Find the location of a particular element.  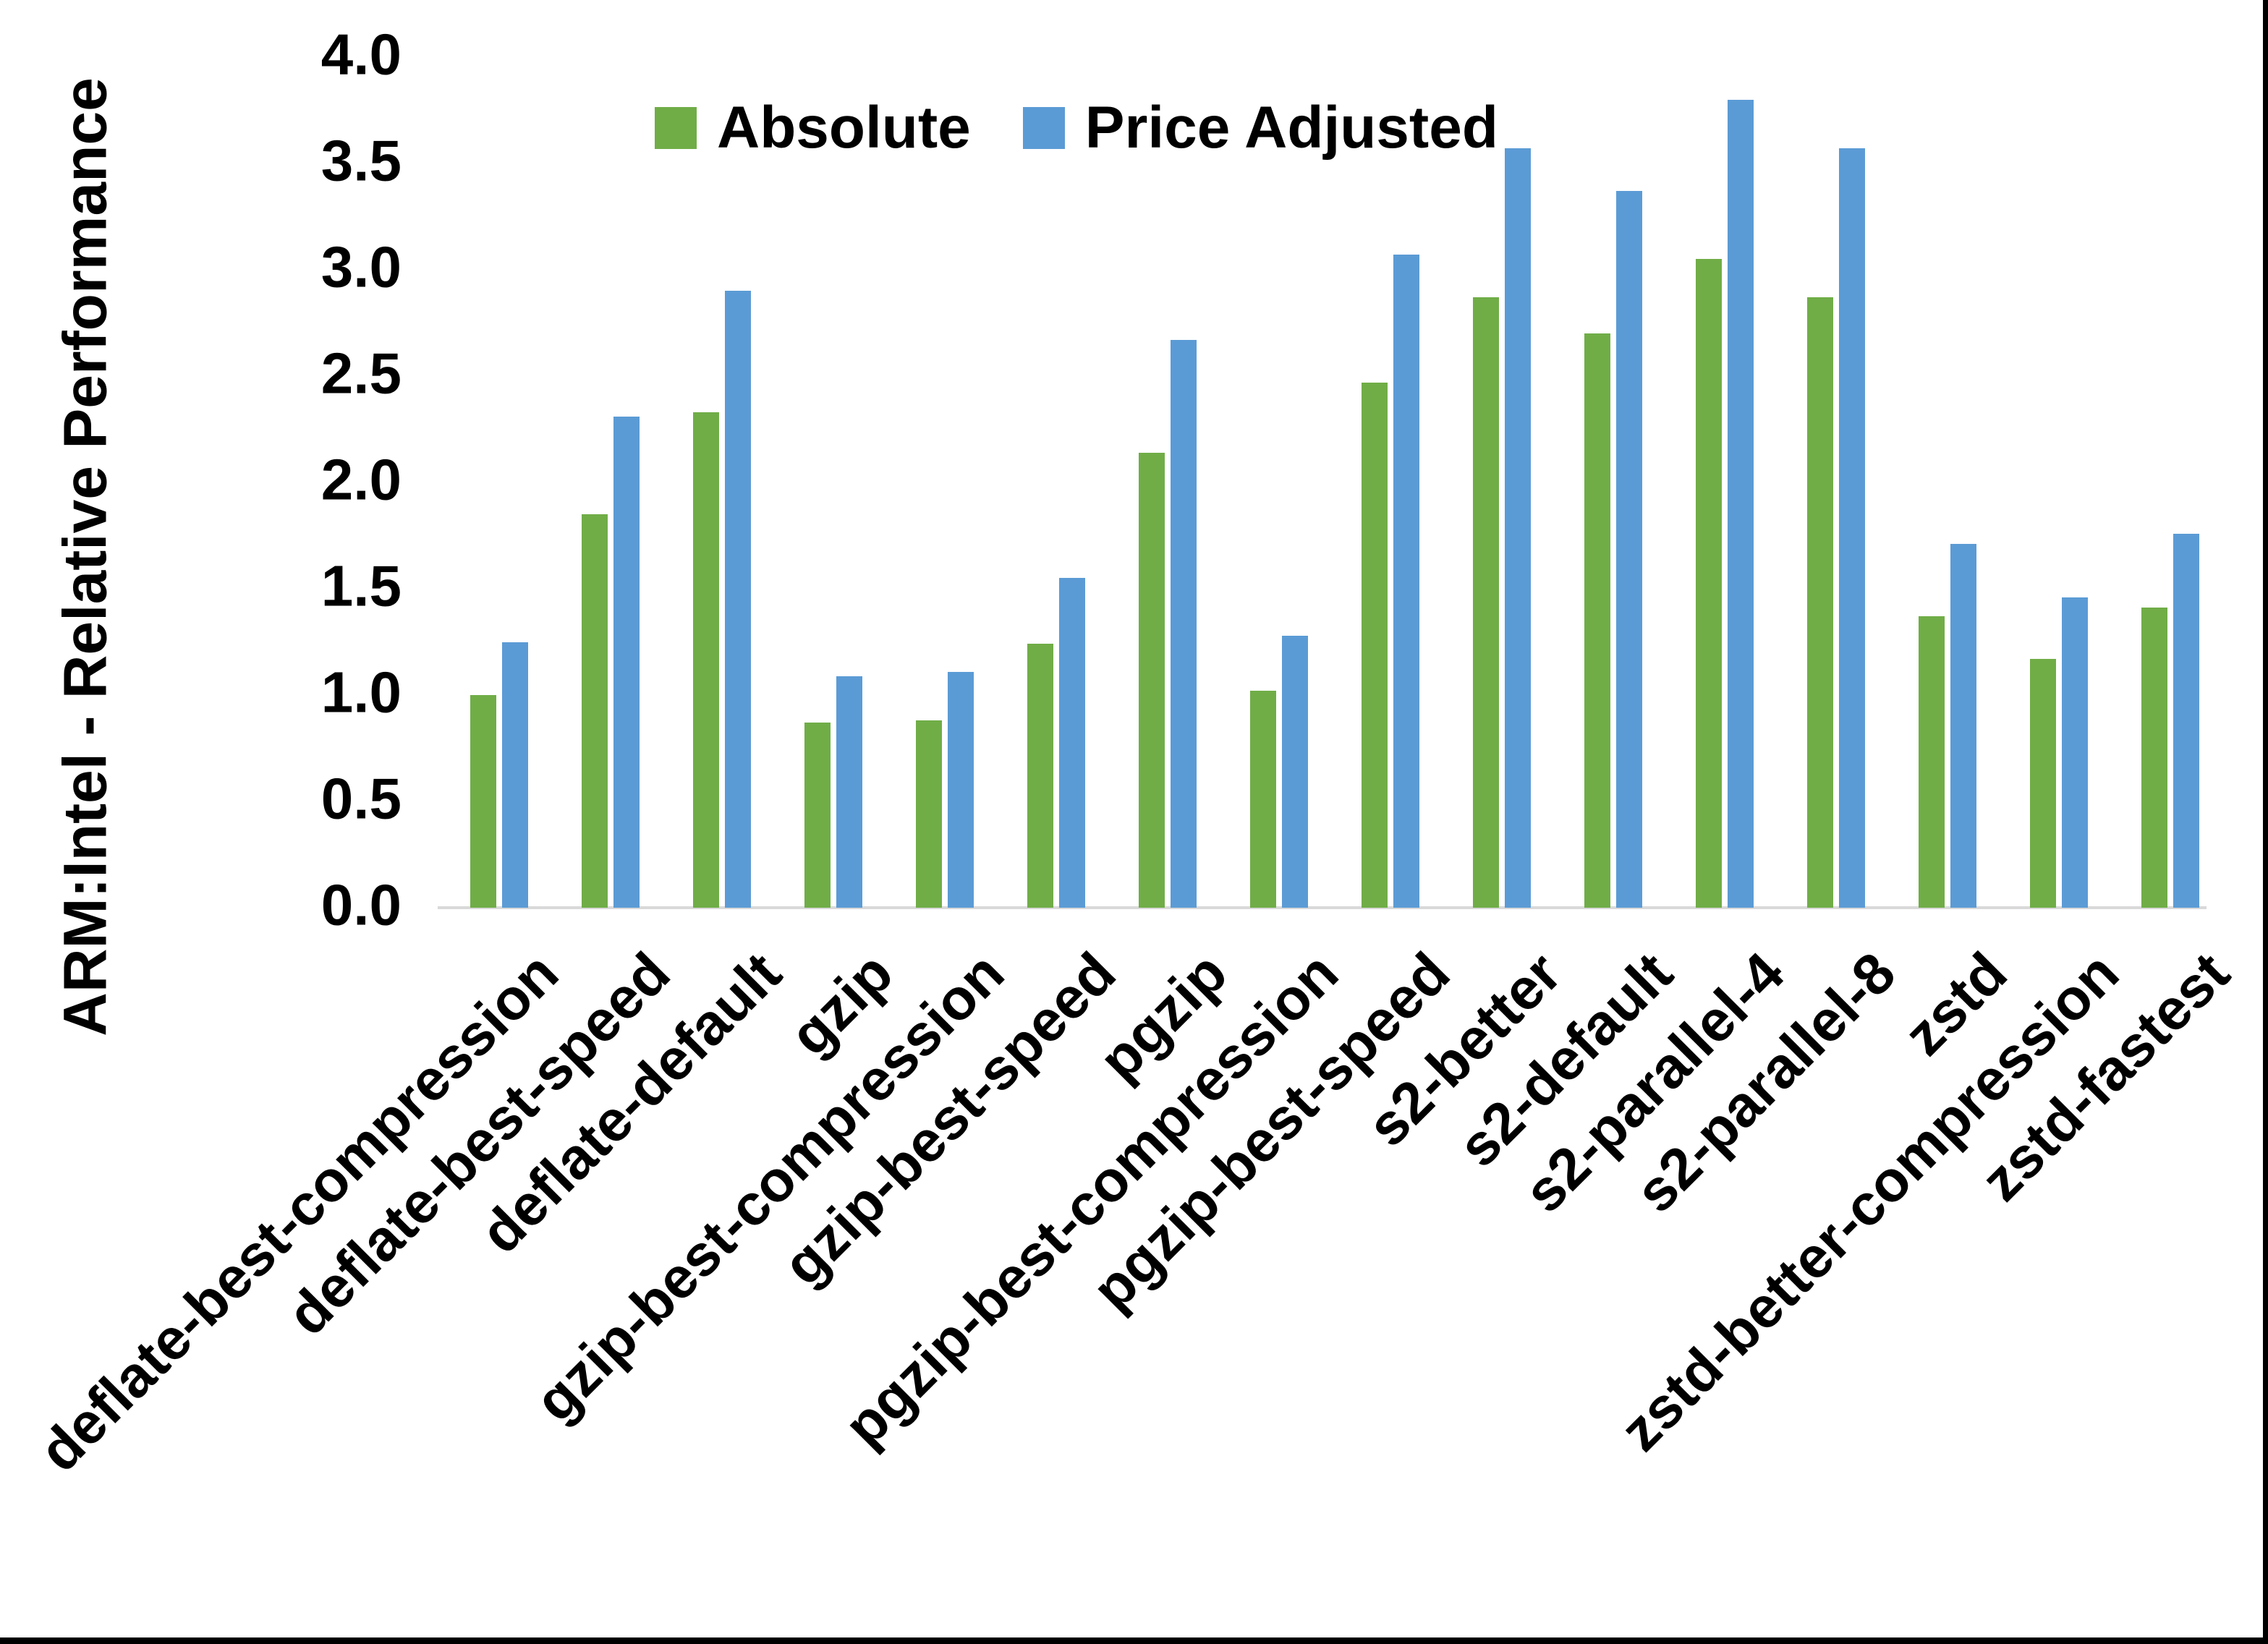

y-axis-title: ARM:Intel - Relative Performance is located at coordinates (85, 556).